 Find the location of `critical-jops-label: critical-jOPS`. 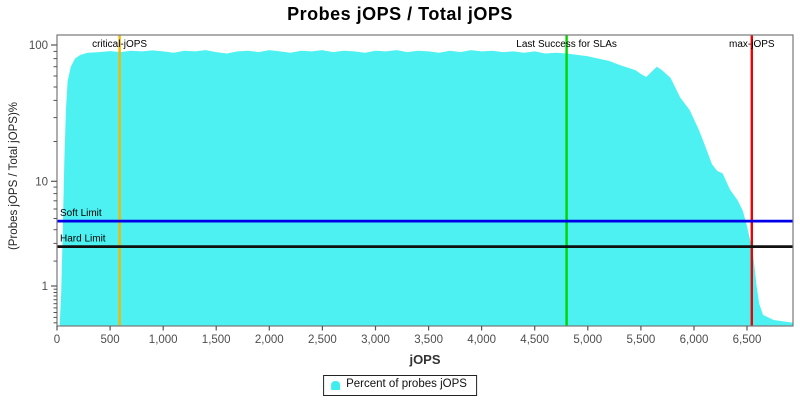

critical-jops-label: critical-jOPS is located at coordinates (119, 44).